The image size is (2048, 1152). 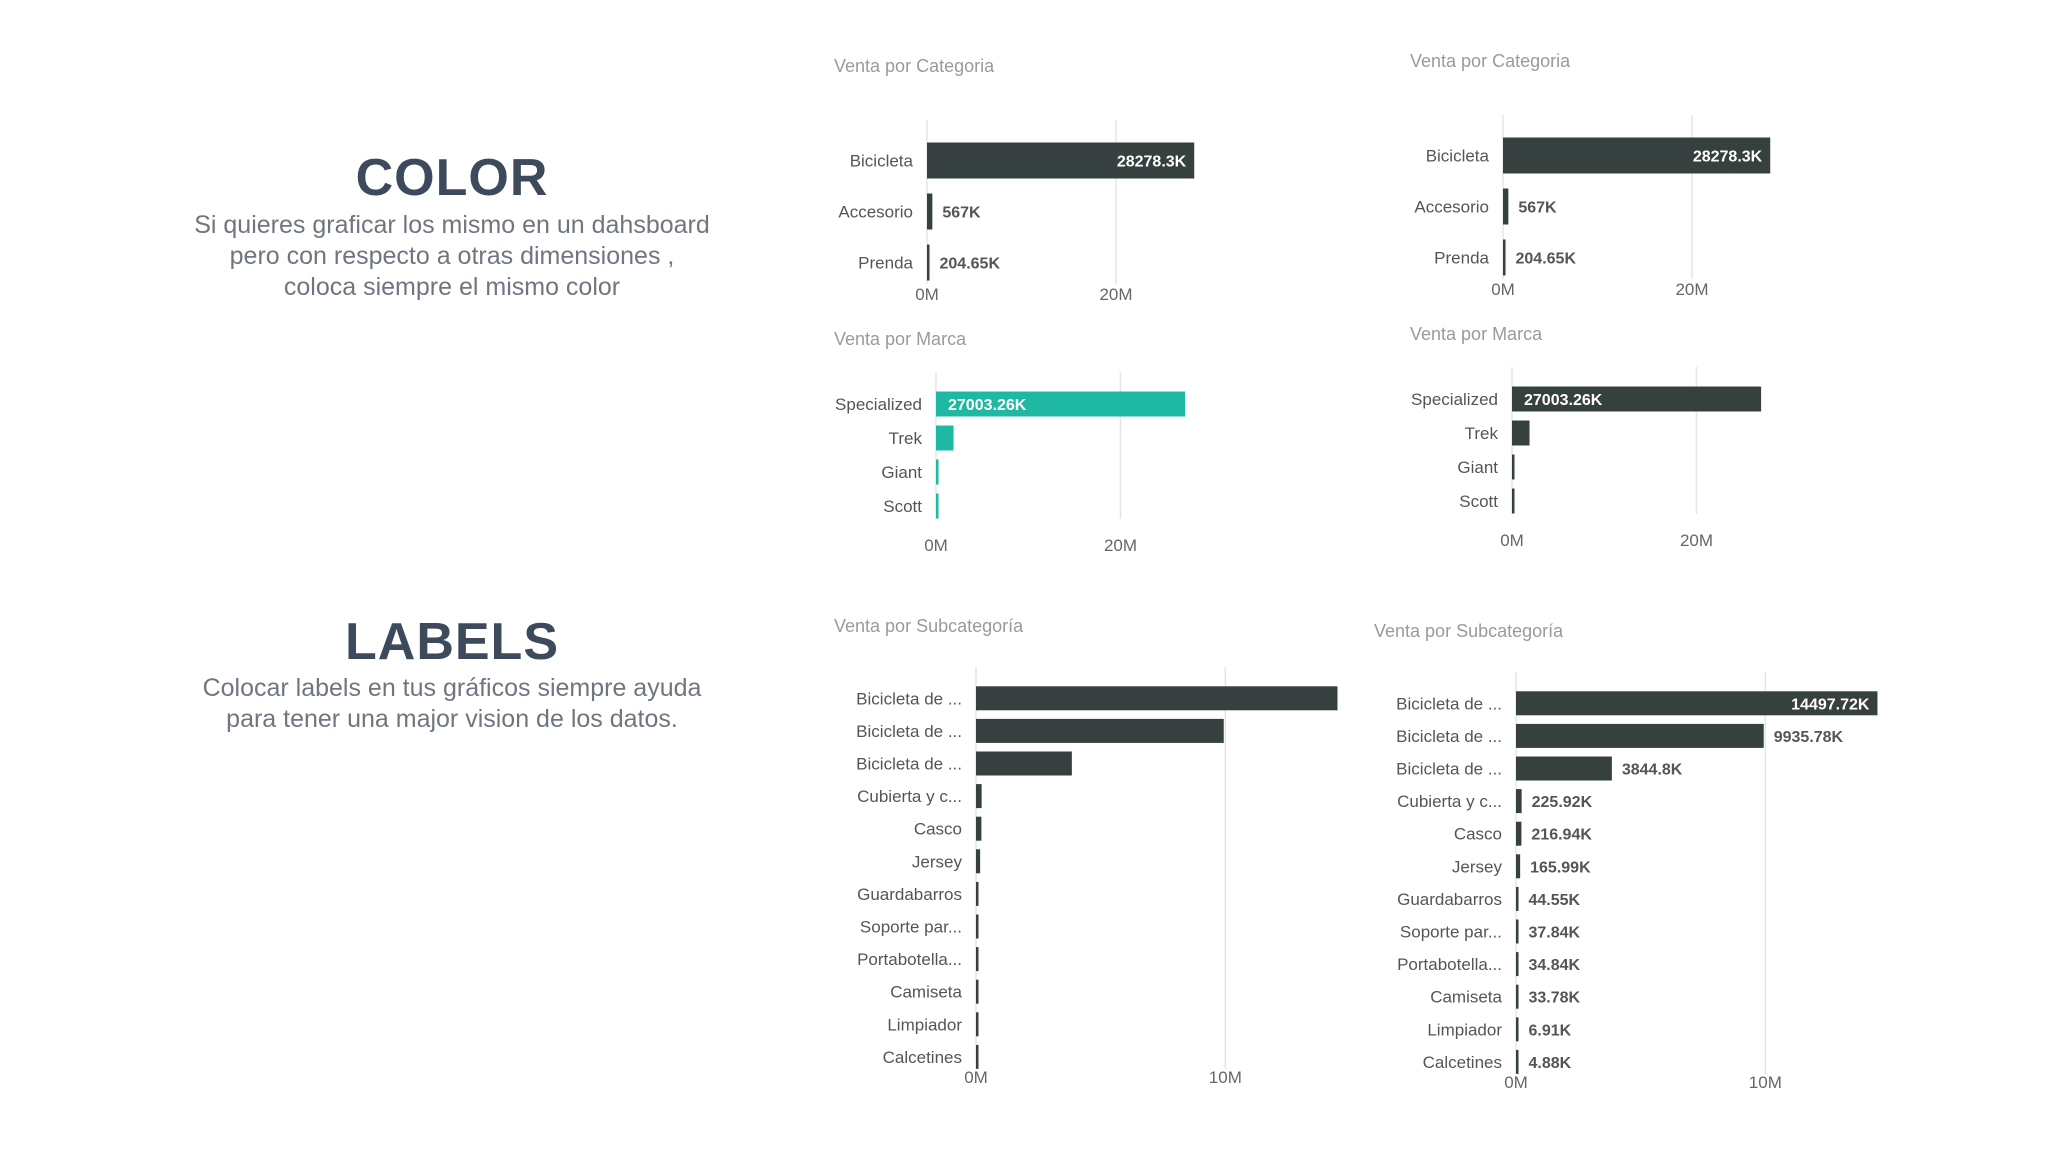 What do you see at coordinates (922, 1057) in the screenshot?
I see `category-label: Calcetines` at bounding box center [922, 1057].